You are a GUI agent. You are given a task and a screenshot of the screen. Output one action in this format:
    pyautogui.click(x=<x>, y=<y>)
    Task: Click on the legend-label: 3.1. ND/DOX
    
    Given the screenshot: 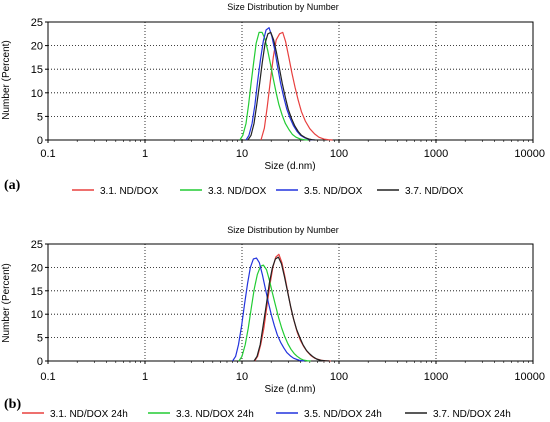 What is the action you would take?
    pyautogui.click(x=129, y=191)
    